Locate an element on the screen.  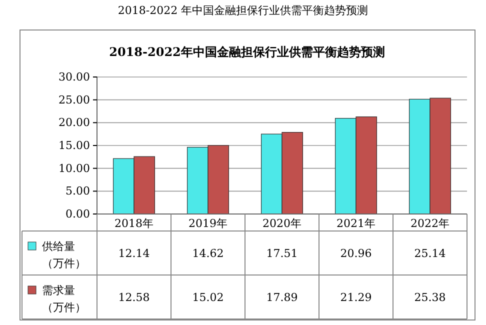
x-tick-label: 2022年 is located at coordinates (430, 223).